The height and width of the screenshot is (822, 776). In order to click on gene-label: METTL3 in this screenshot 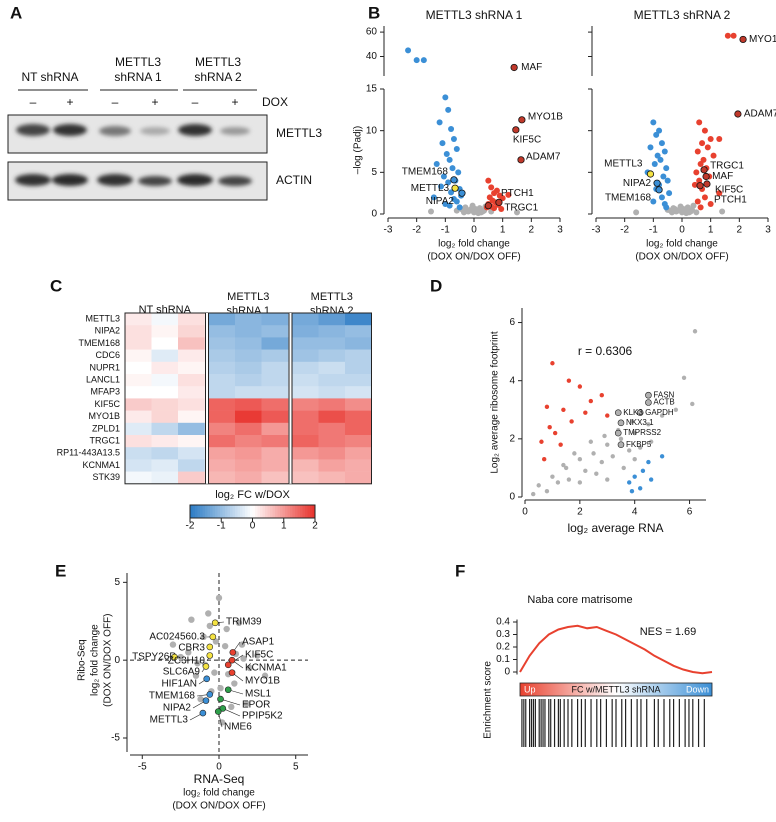, I will do `click(430, 188)`.